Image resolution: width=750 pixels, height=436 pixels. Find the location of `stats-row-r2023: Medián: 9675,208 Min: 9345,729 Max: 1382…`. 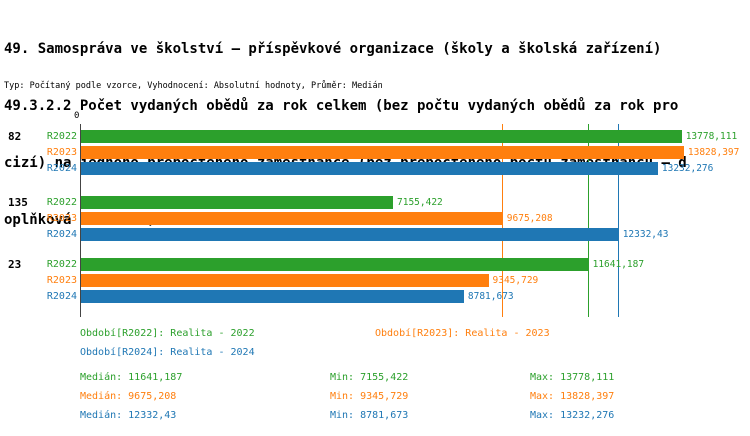

stats-row-r2023: Medián: 9675,208 Min: 9345,729 Max: 1382… is located at coordinates (375, 397).